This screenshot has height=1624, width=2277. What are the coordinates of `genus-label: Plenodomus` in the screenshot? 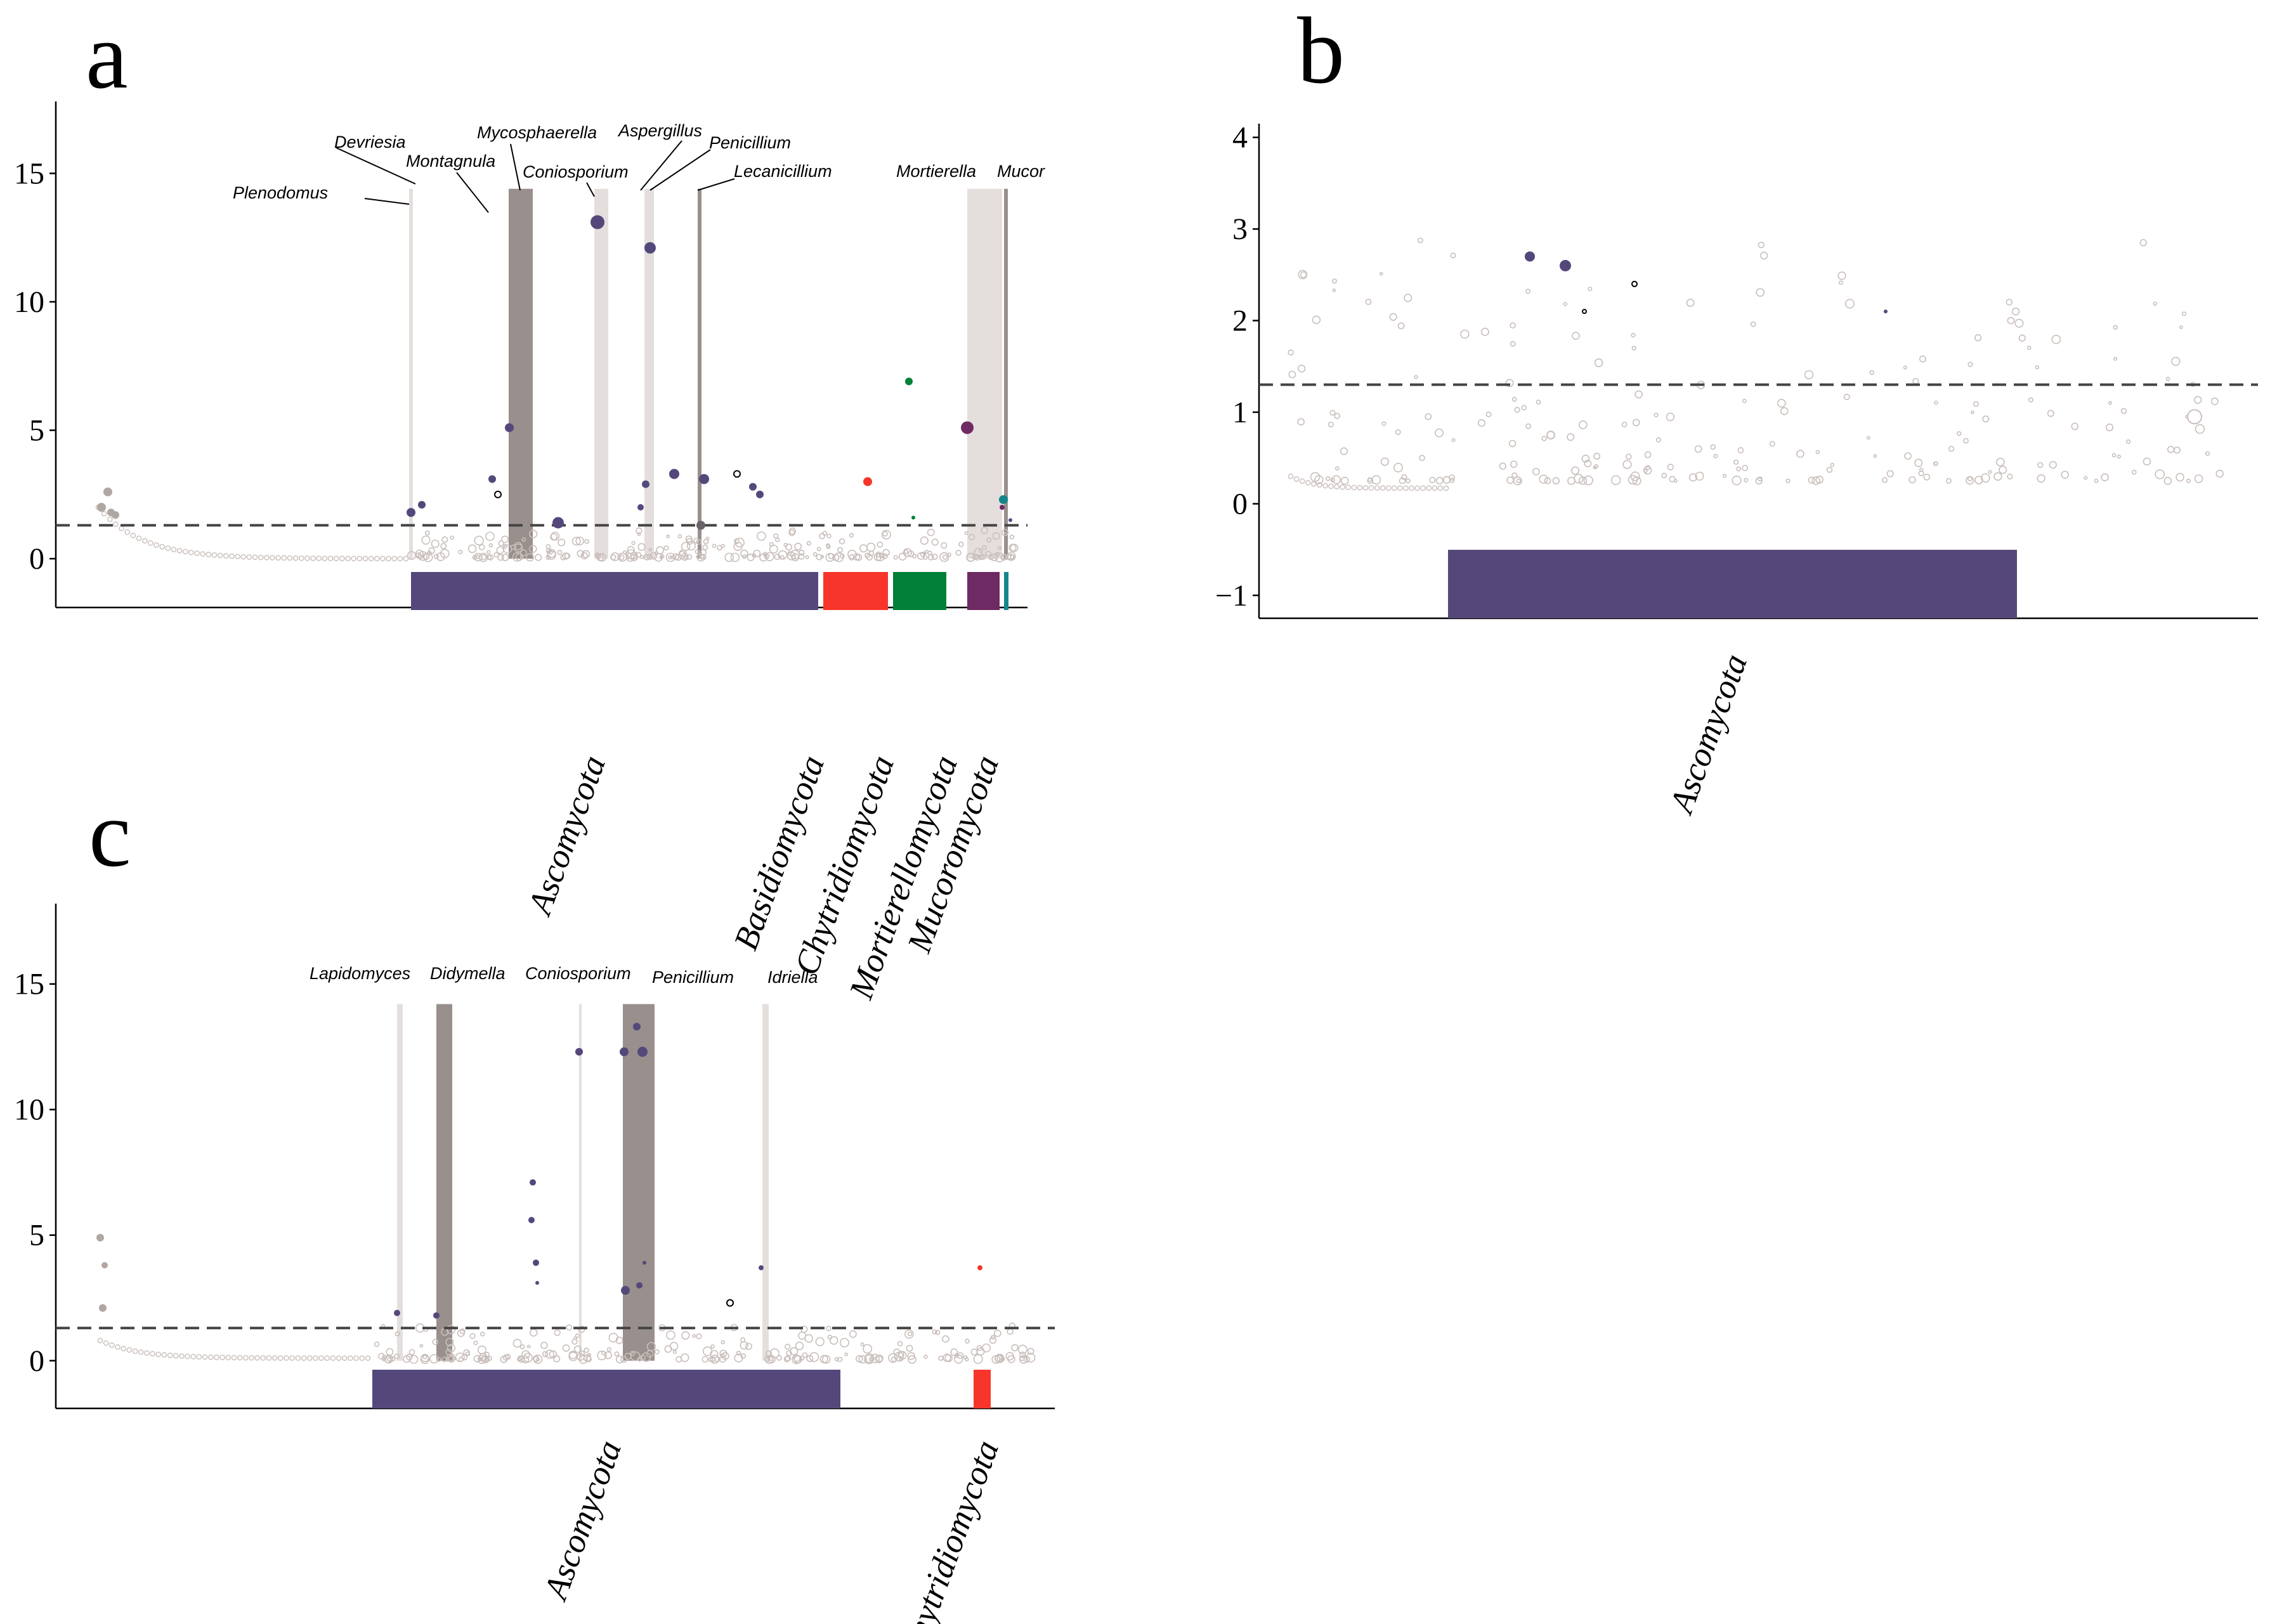 It's located at (280, 193).